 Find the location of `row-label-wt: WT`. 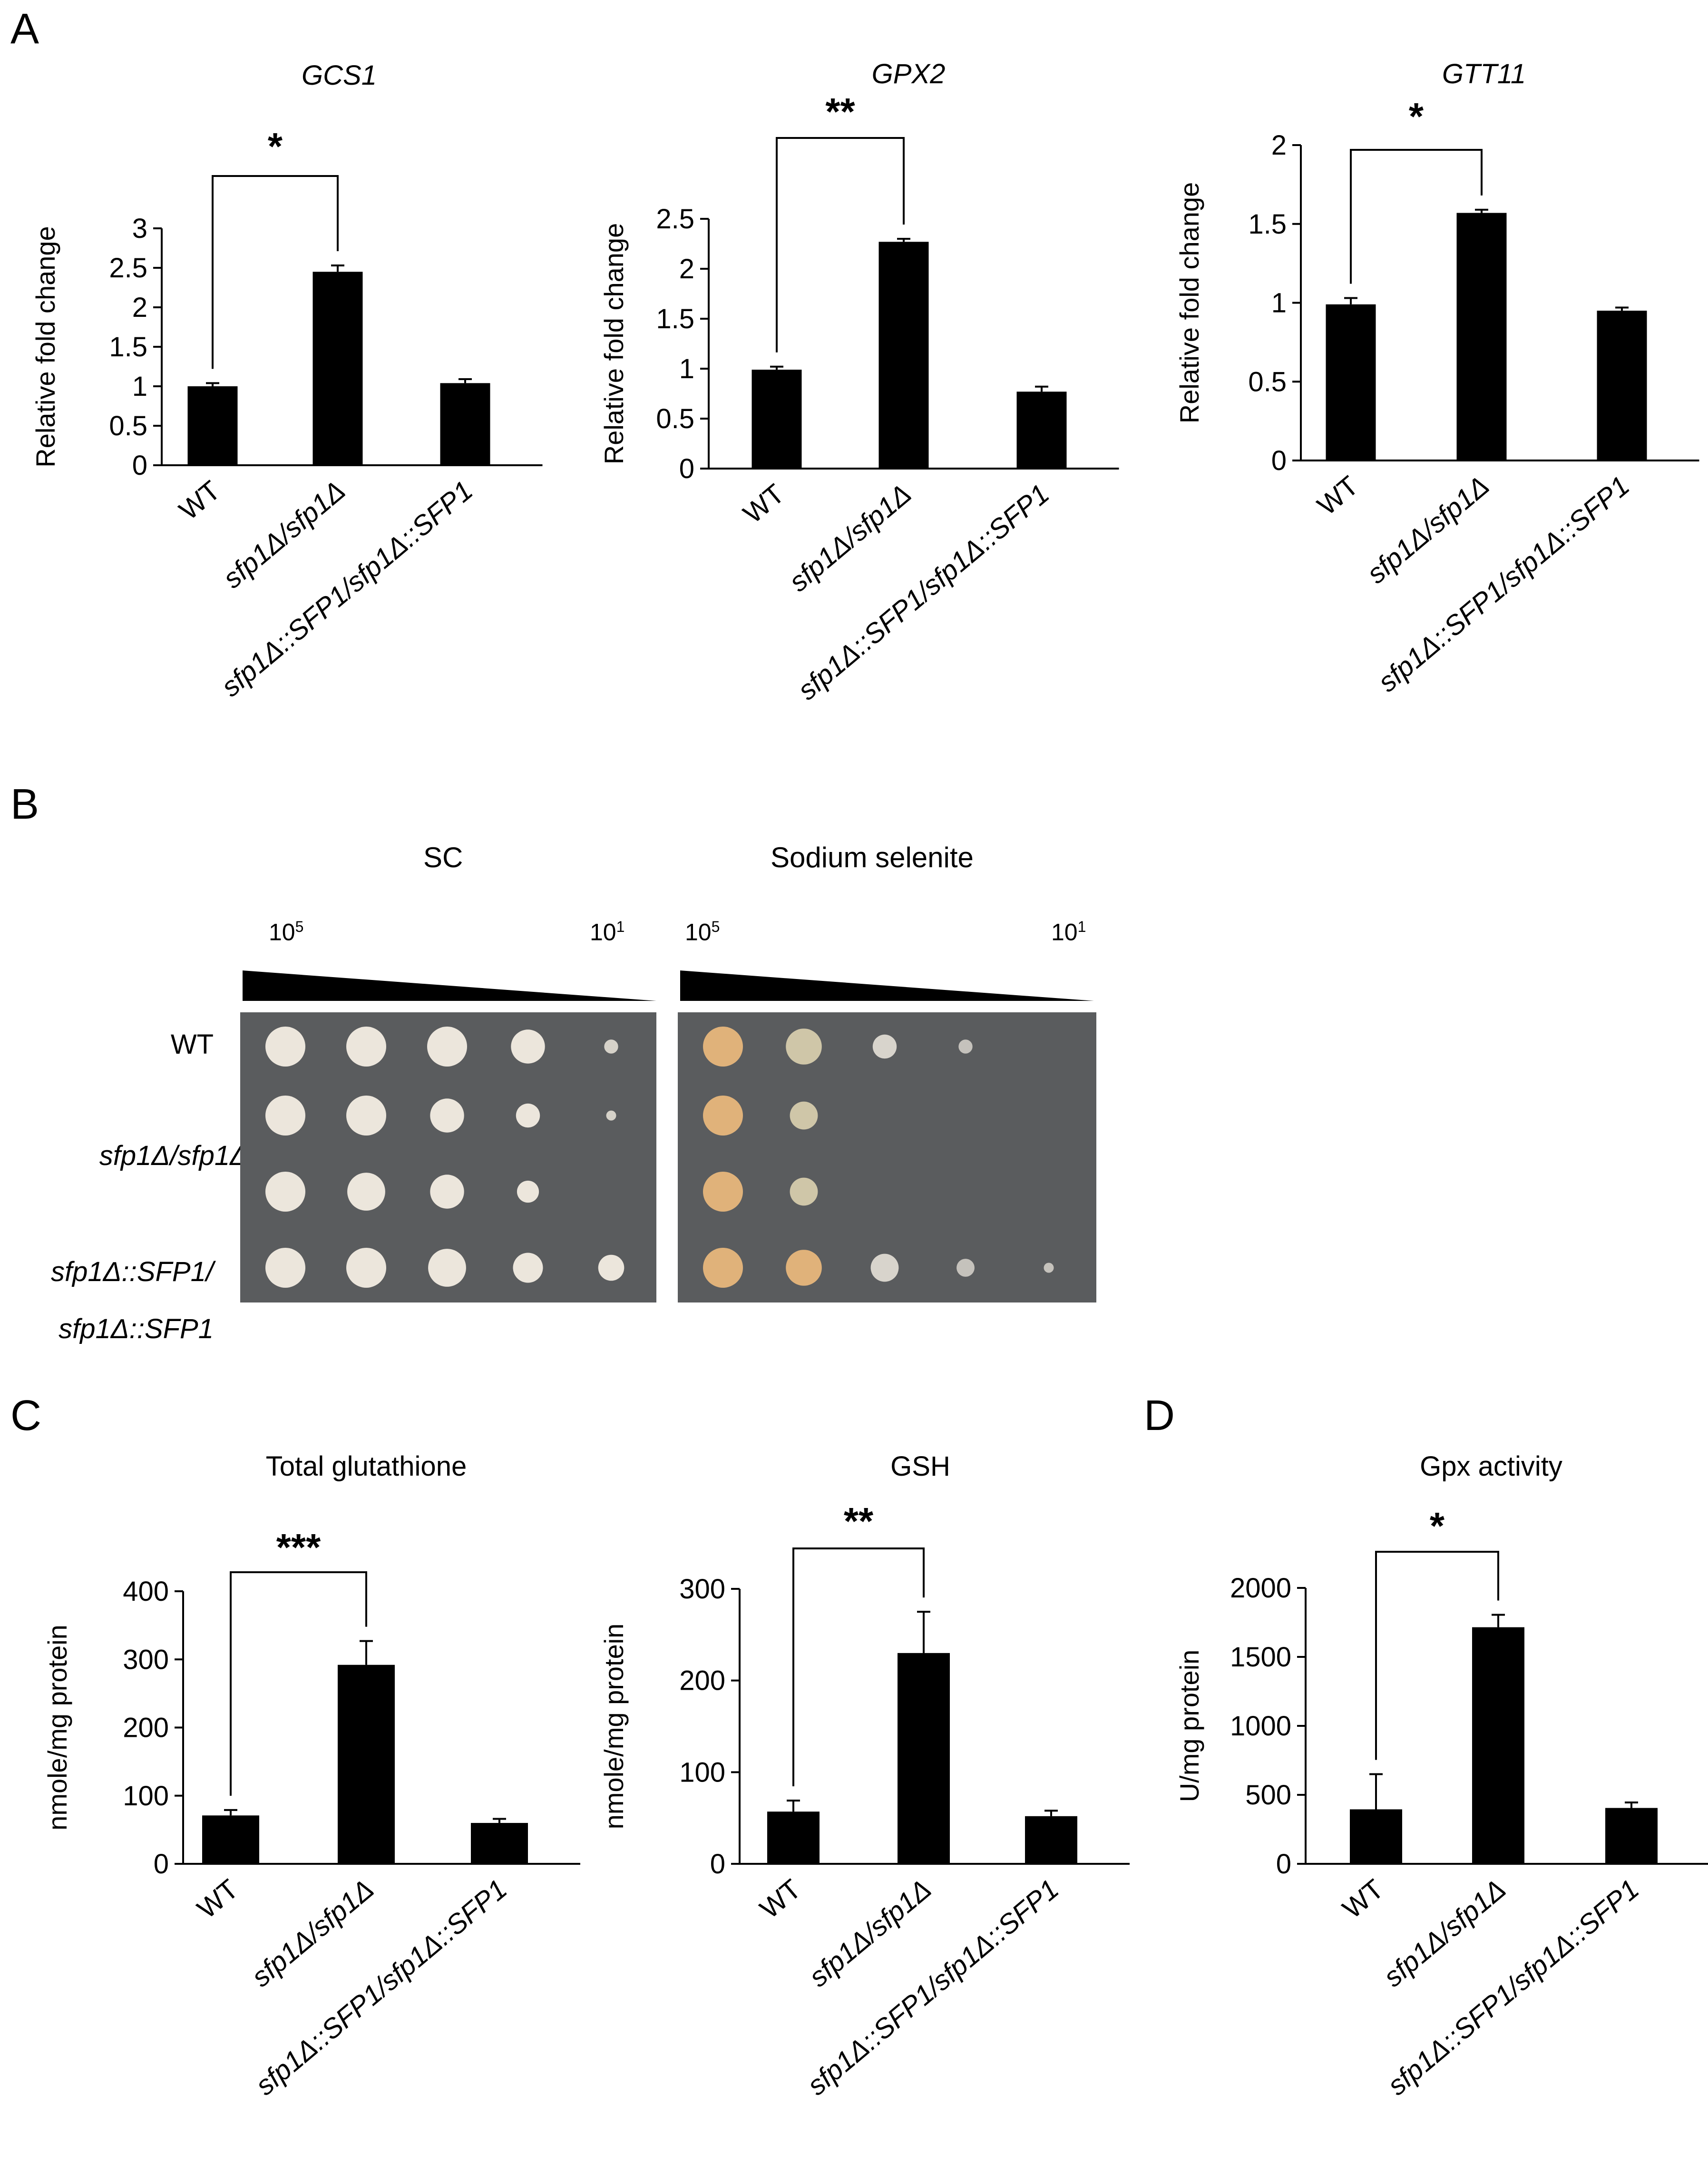

row-label-wt: WT is located at coordinates (192, 1044).